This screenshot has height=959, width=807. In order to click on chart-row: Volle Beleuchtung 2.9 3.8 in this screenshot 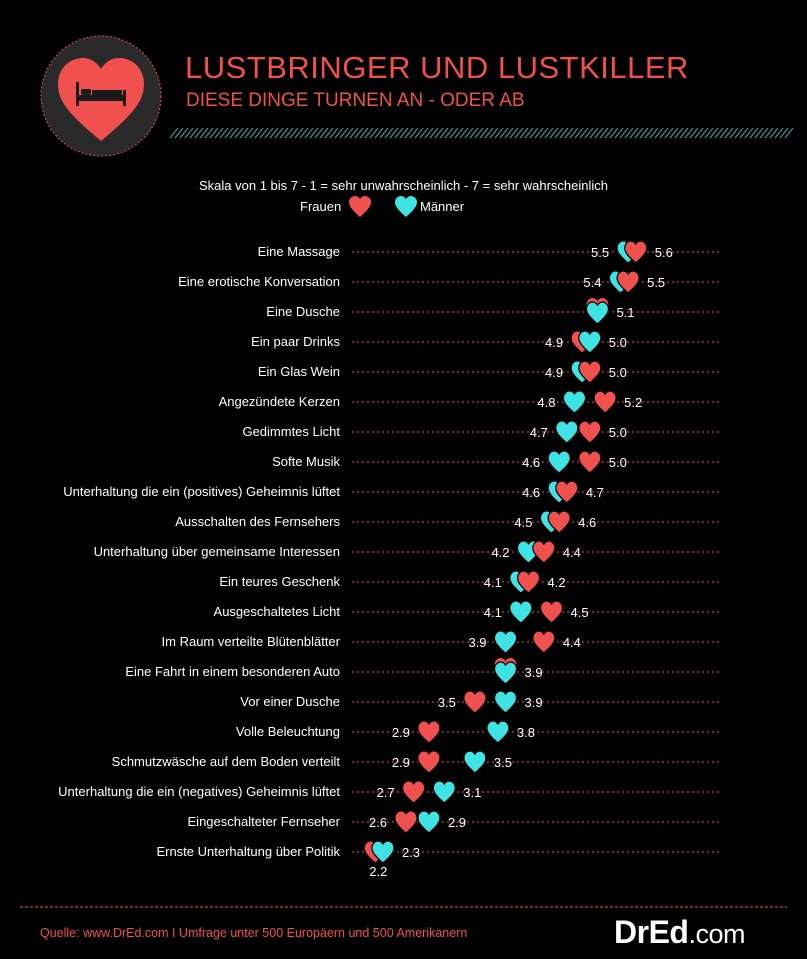, I will do `click(479, 732)`.